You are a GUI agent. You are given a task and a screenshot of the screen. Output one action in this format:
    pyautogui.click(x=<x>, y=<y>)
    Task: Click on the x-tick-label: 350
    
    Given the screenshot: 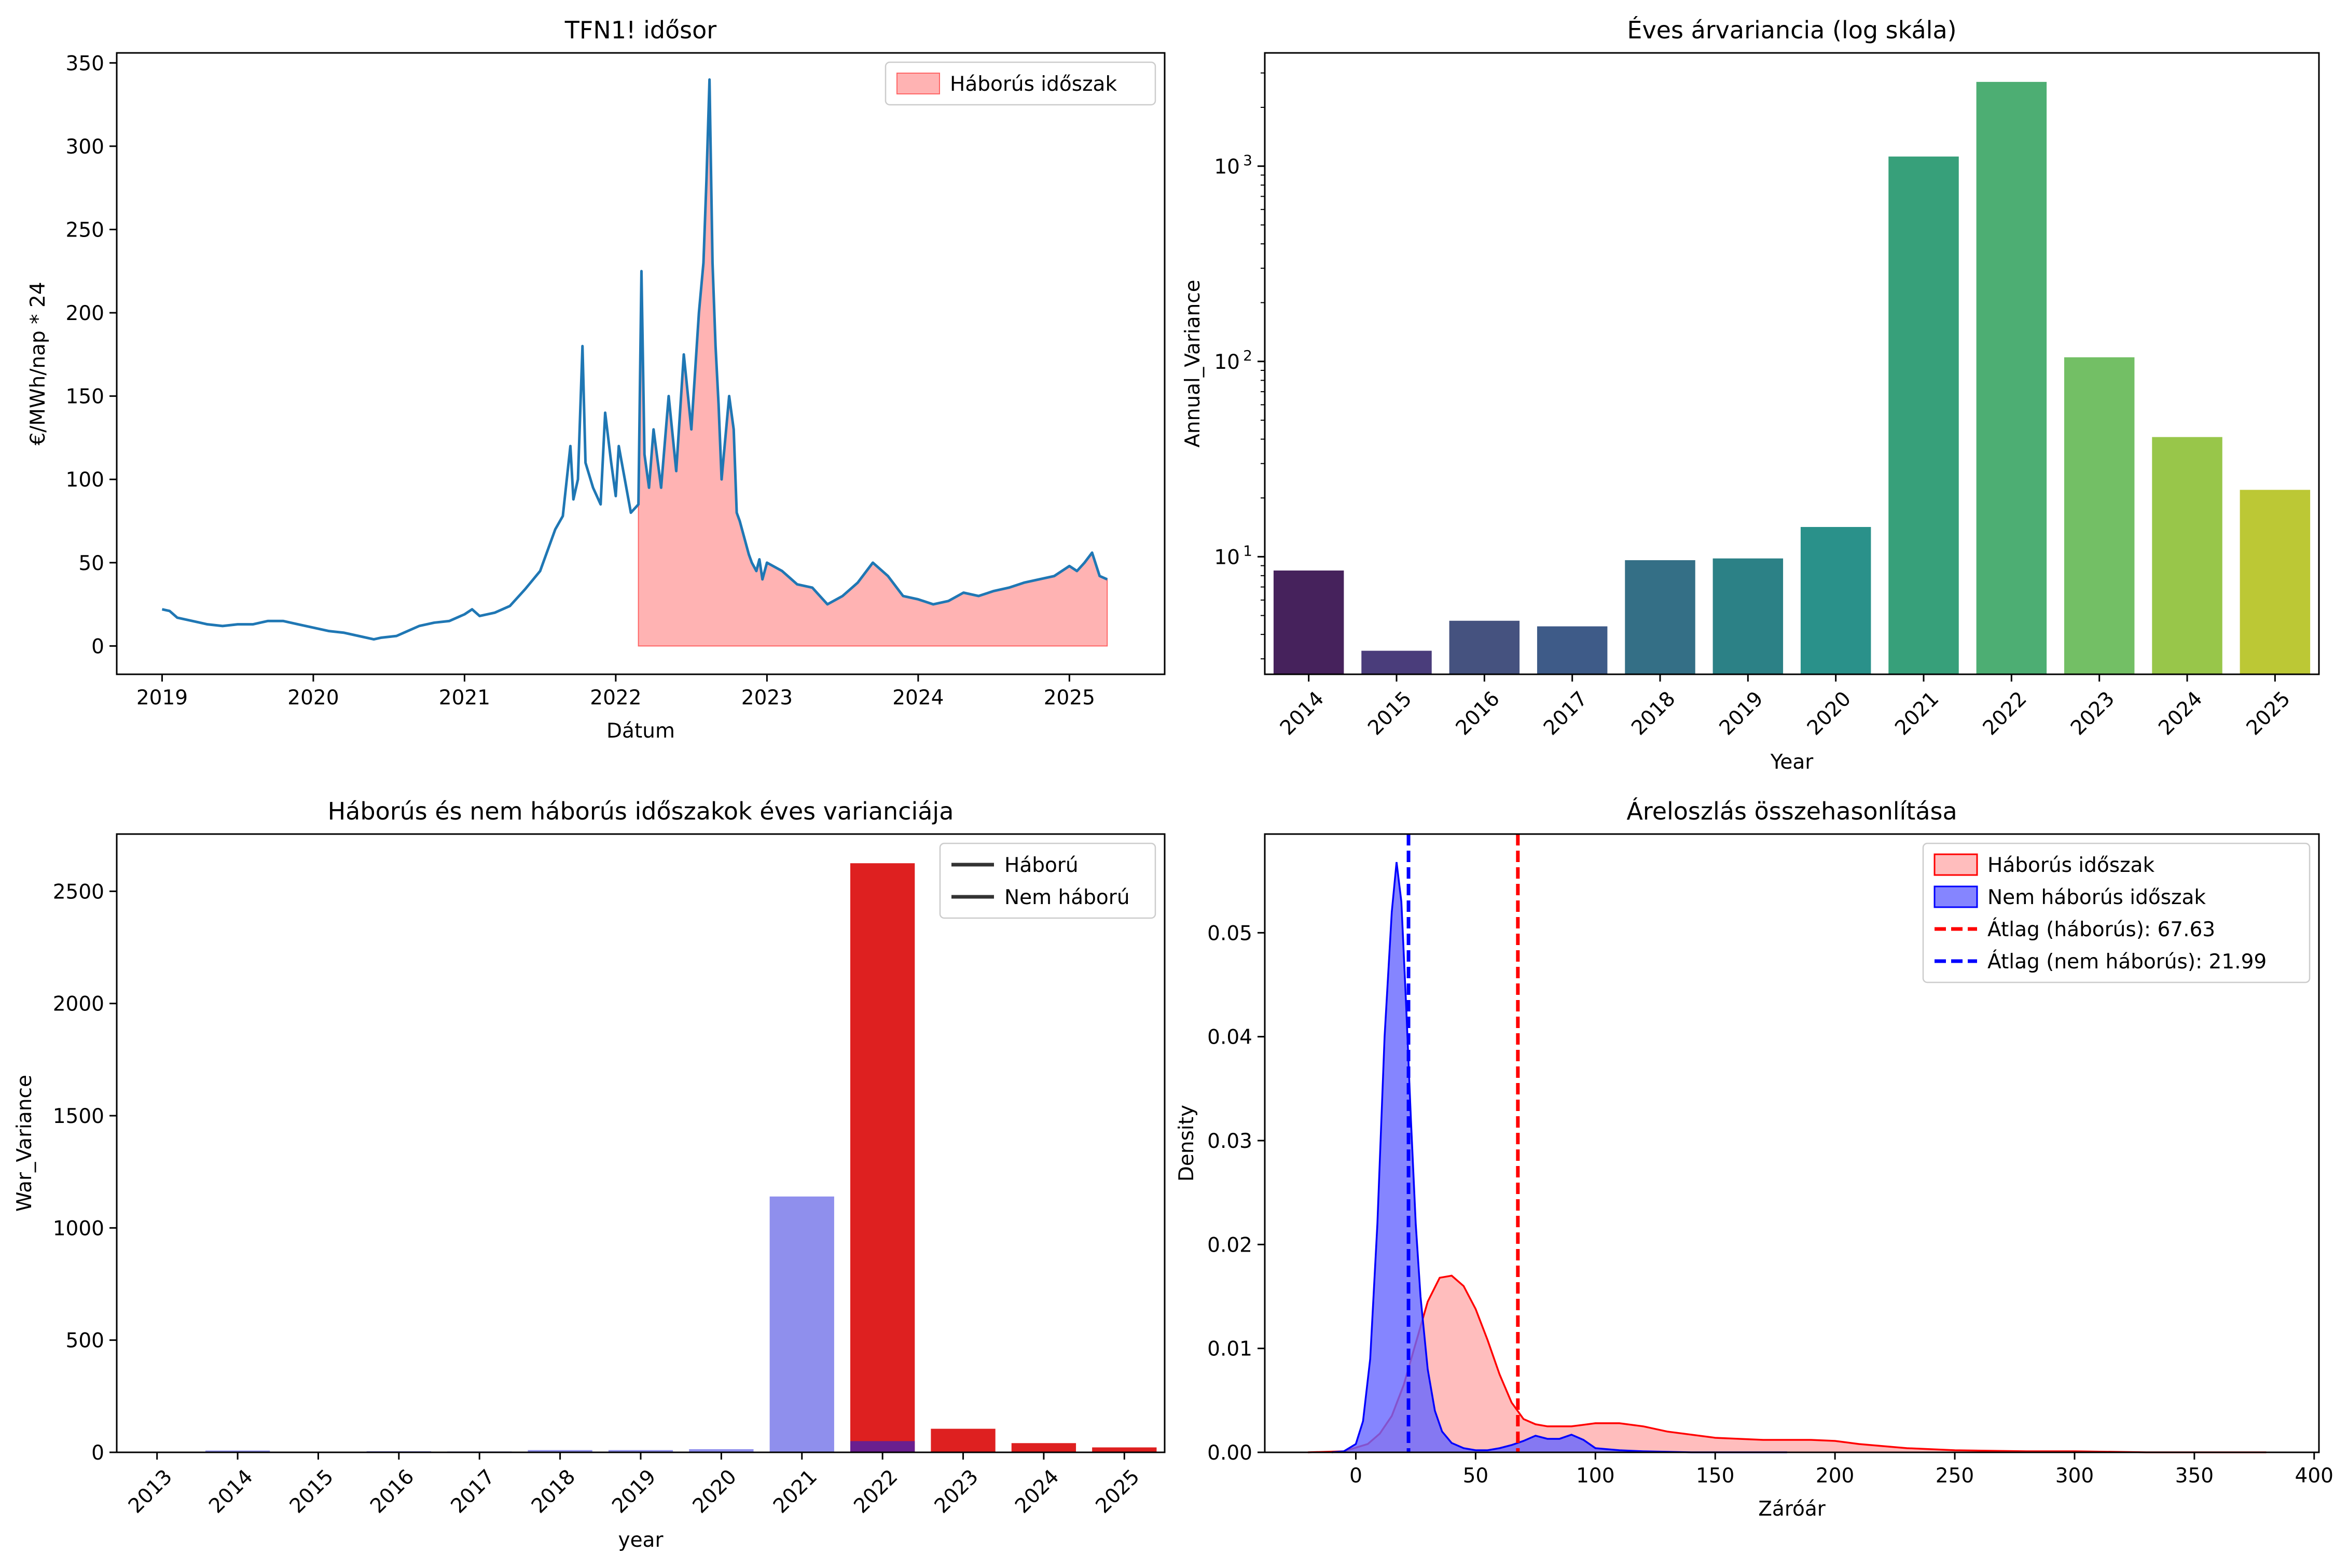 What is the action you would take?
    pyautogui.click(x=2194, y=1476)
    